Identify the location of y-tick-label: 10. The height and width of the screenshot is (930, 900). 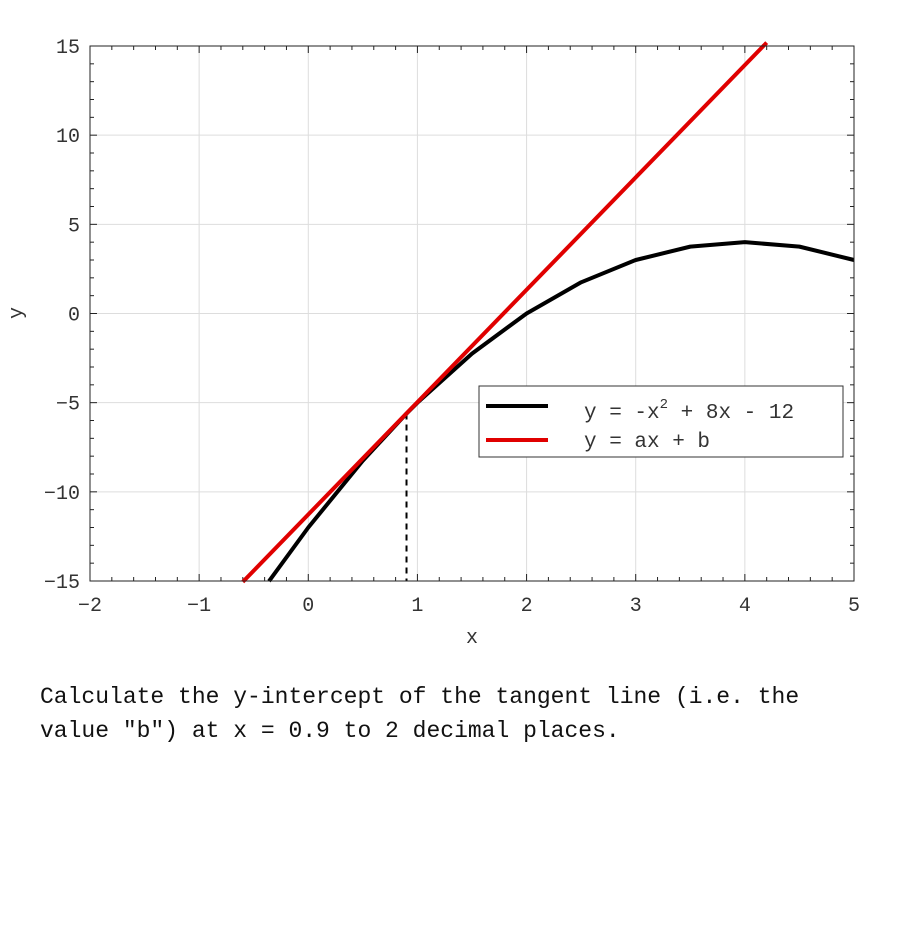
(68, 137).